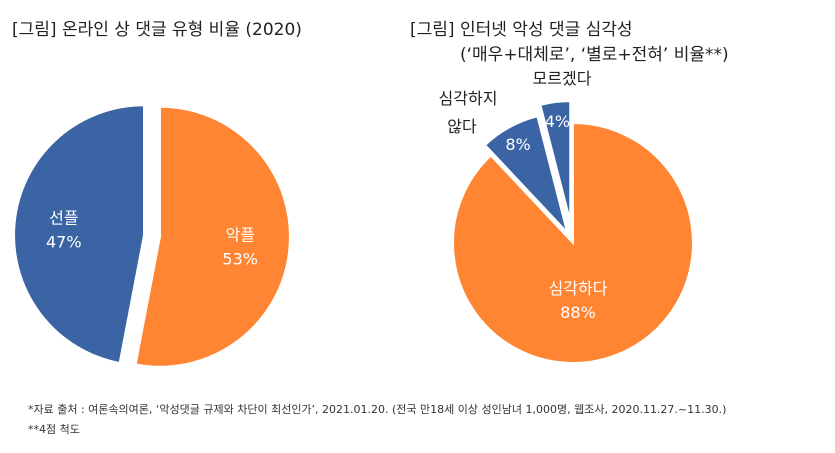  I want to click on slice-label: 악플, so click(239, 234).